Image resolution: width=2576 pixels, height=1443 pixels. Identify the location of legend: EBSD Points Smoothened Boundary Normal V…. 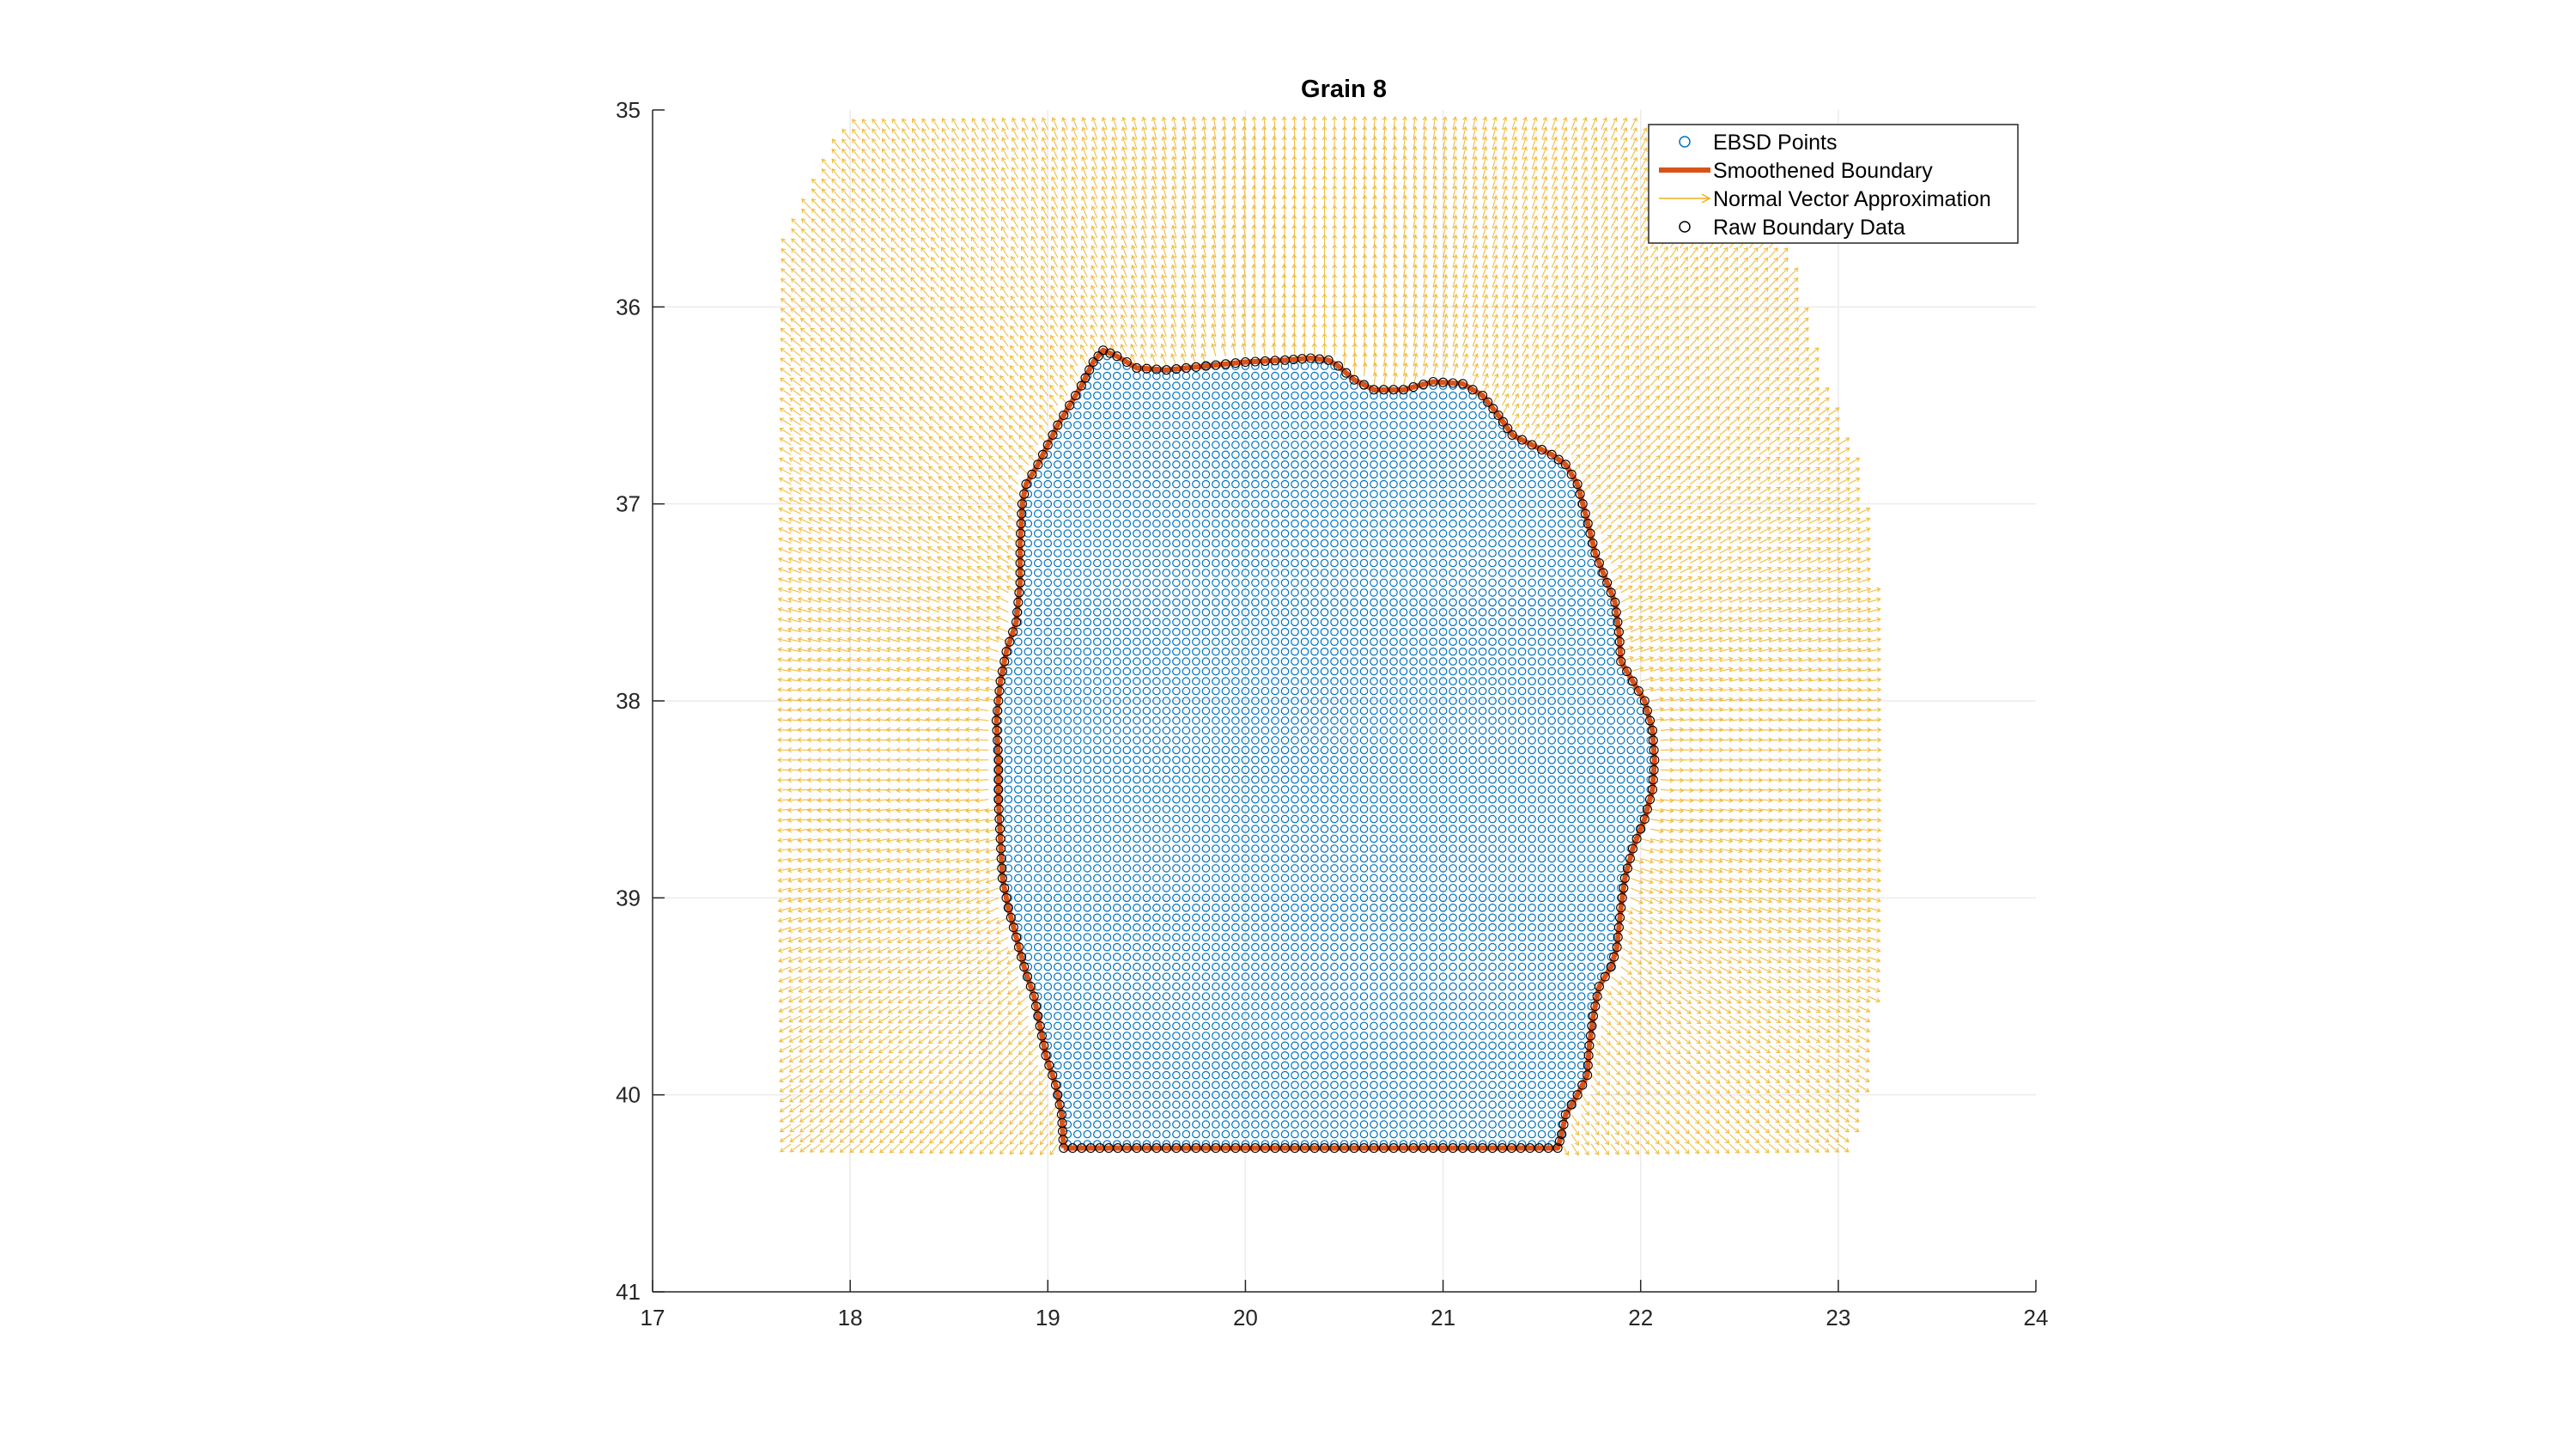
(1834, 184).